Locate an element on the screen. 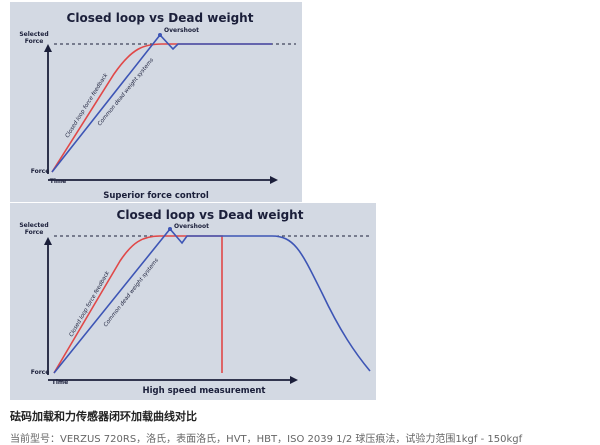  diagram2-title: Closed loop vs Dead weight is located at coordinates (210, 215).